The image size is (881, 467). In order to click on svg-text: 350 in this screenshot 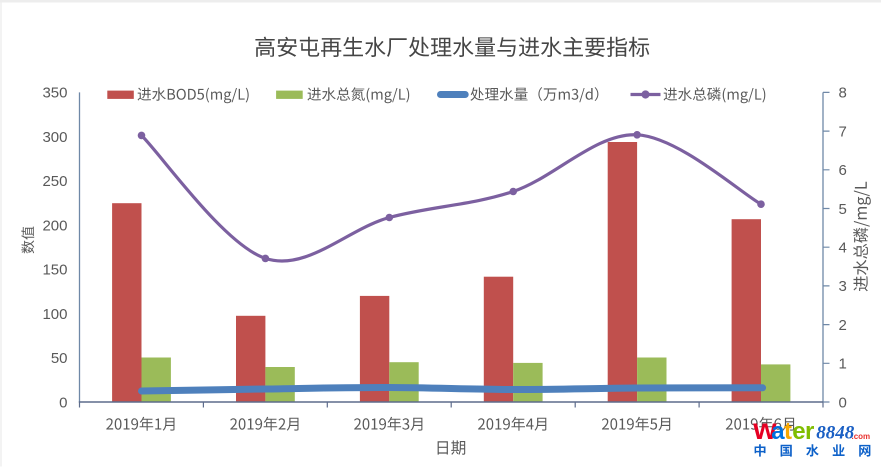, I will do `click(54, 93)`.